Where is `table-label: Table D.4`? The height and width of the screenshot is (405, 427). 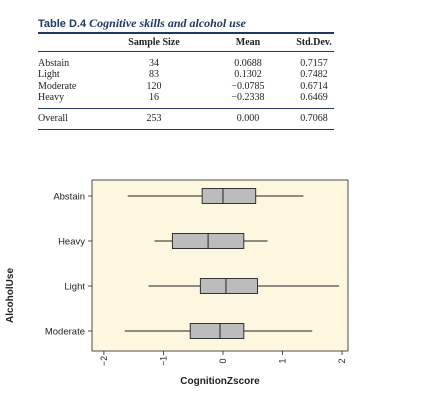 table-label: Table D.4 is located at coordinates (62, 24).